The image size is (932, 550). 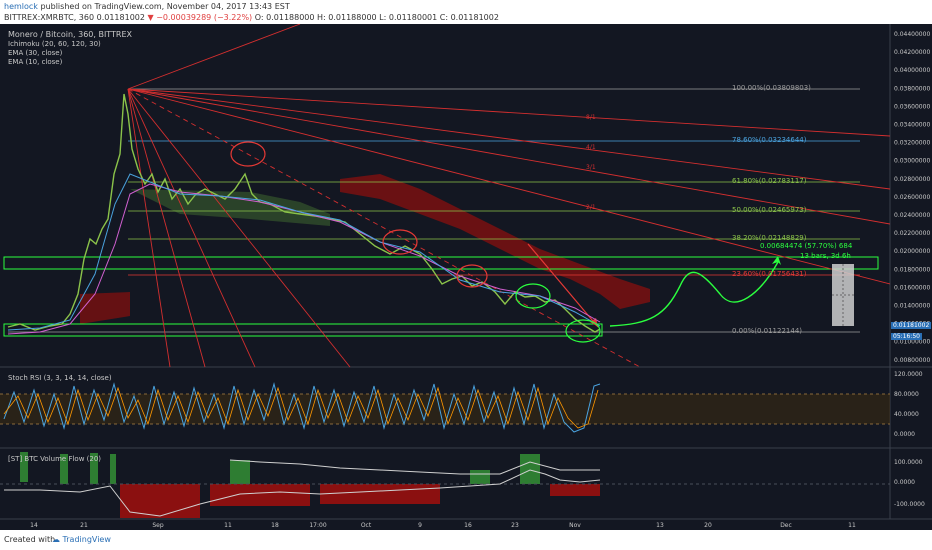 I want to click on price-axis-label: 0.02600000, so click(x=912, y=197).